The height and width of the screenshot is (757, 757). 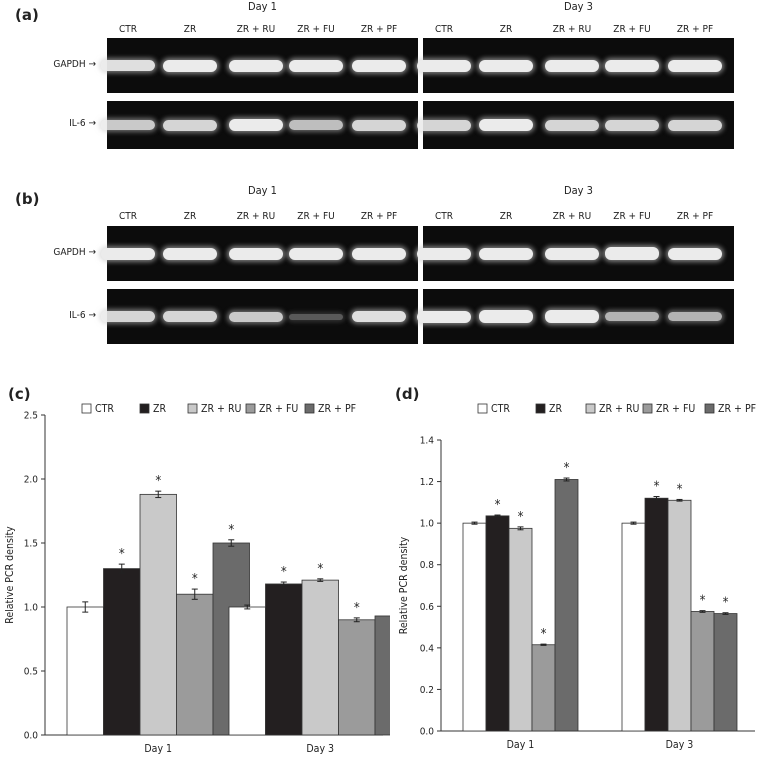 What do you see at coordinates (31, 480) in the screenshot?
I see `y-tick-label: 2.0` at bounding box center [31, 480].